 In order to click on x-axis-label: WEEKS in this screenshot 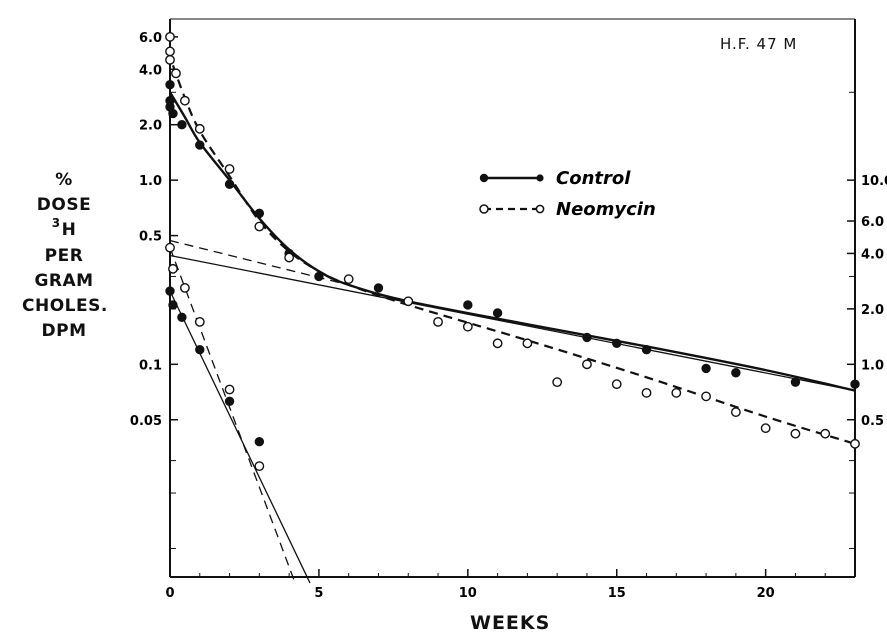, I will do `click(510, 623)`.